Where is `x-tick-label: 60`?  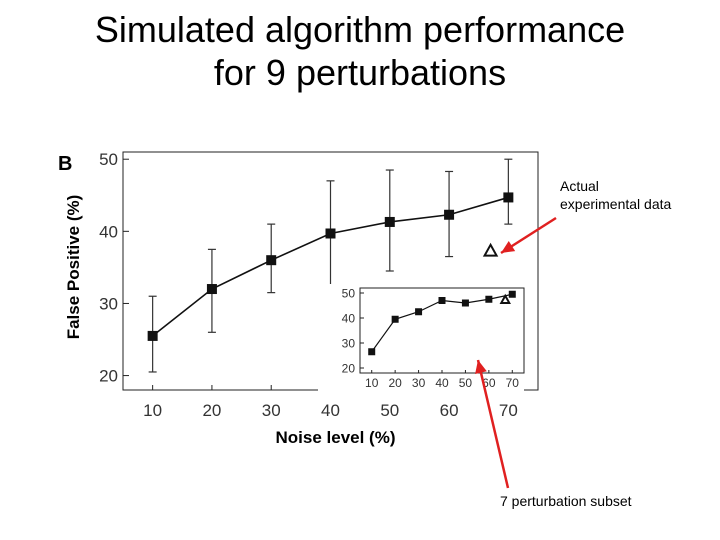 x-tick-label: 60 is located at coordinates (449, 410).